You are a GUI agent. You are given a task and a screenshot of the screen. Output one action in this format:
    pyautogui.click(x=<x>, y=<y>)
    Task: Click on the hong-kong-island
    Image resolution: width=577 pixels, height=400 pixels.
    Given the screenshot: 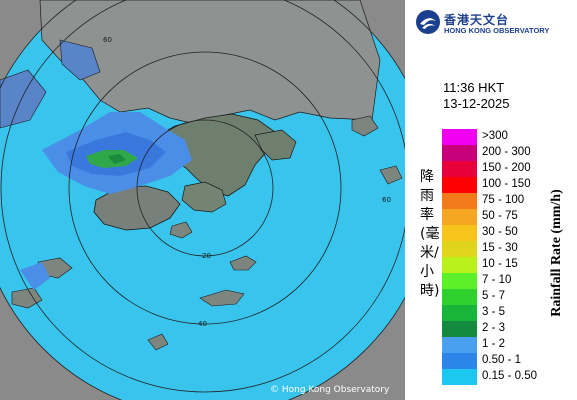 What is the action you would take?
    pyautogui.click(x=204, y=197)
    